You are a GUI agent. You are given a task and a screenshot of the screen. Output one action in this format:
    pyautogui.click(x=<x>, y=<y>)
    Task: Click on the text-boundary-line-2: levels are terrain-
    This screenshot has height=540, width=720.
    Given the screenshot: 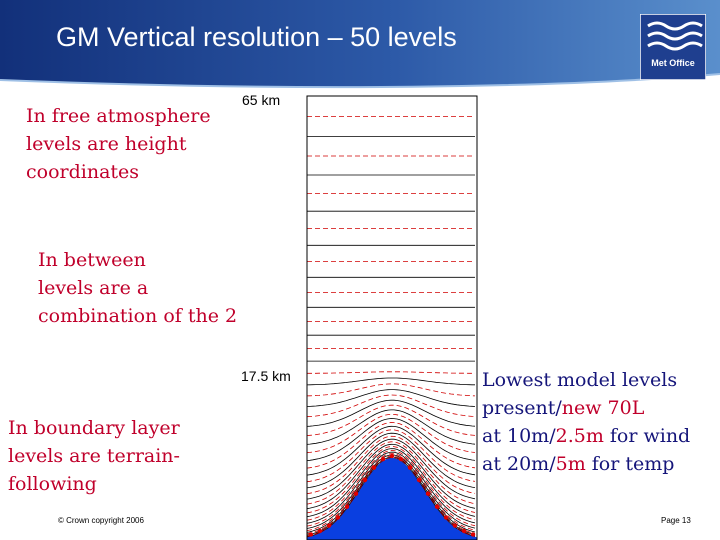 What is the action you would take?
    pyautogui.click(x=94, y=456)
    